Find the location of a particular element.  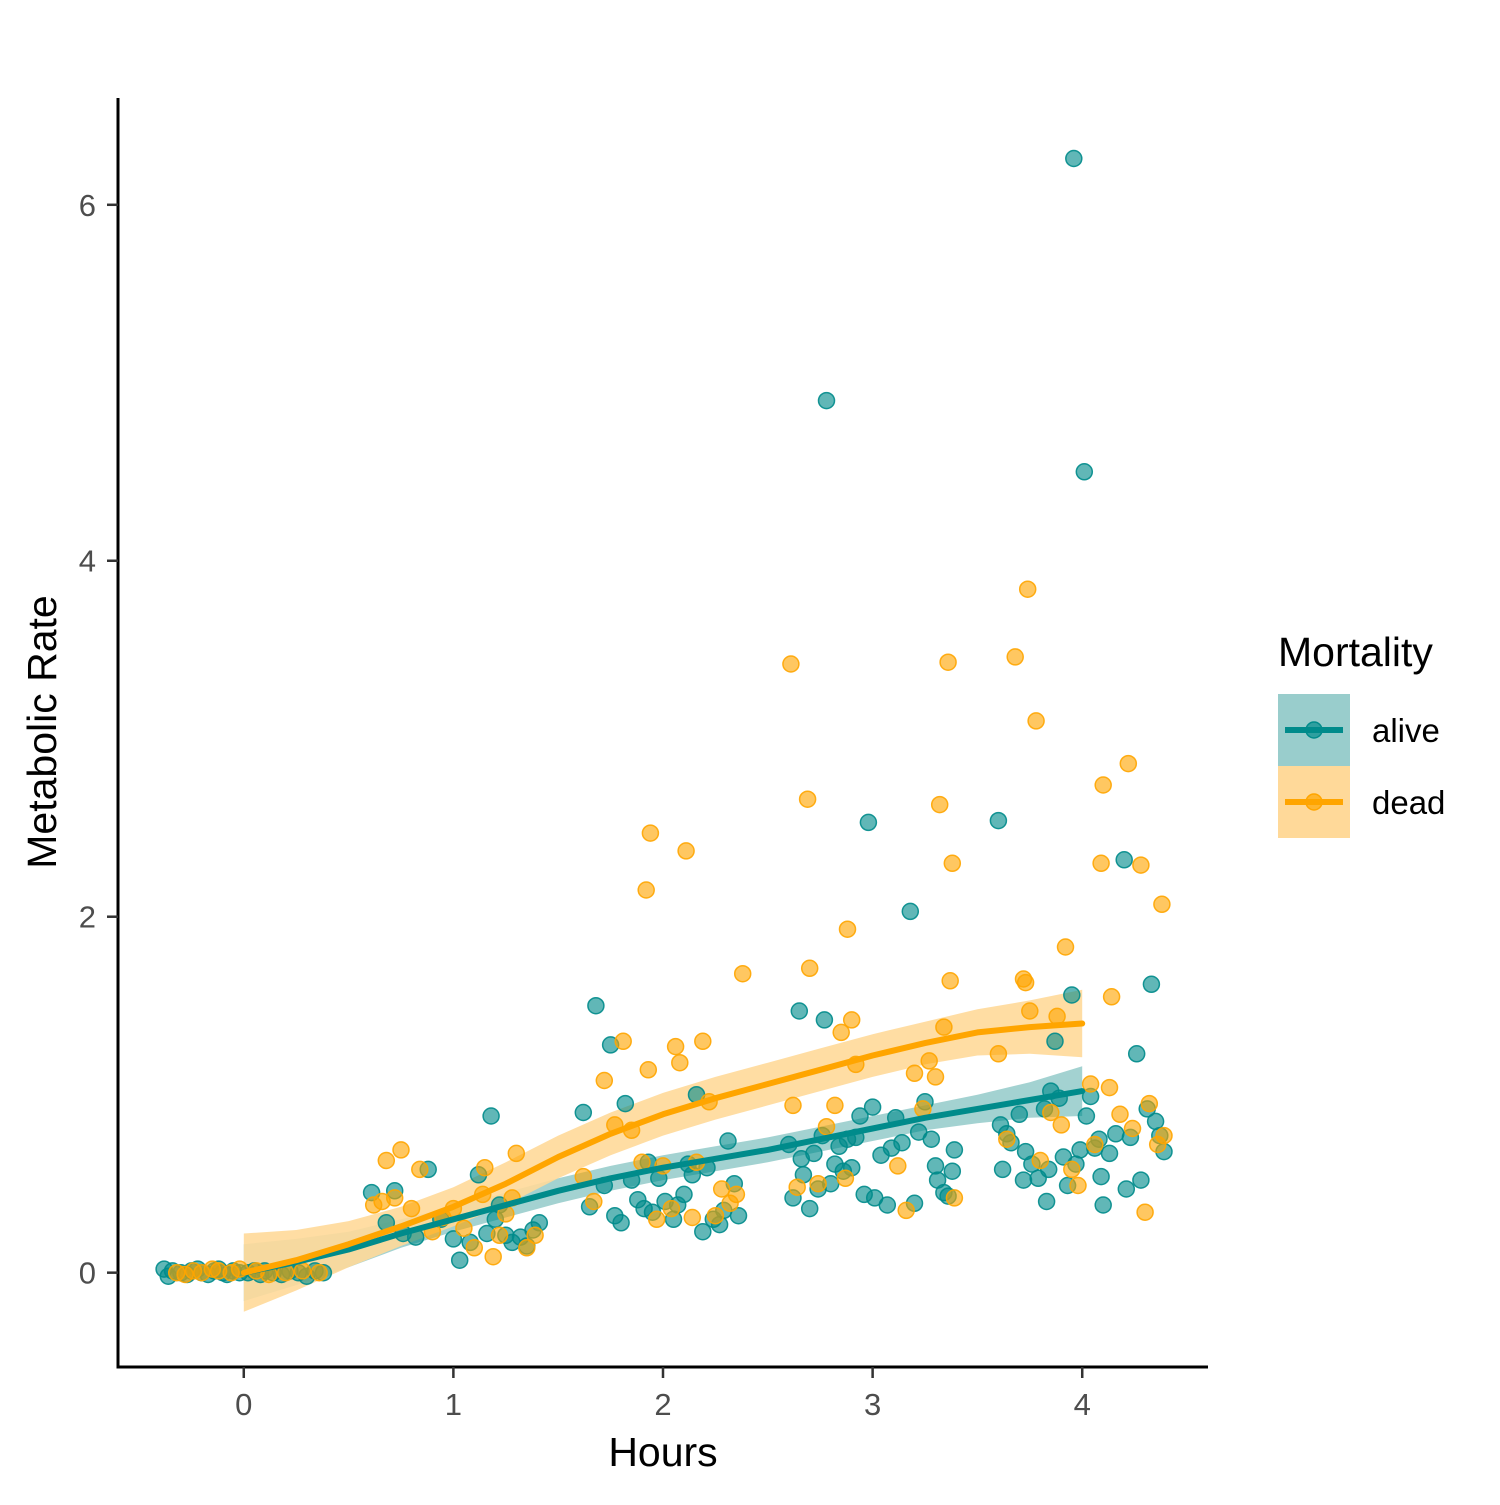

x-tick-label: 1 is located at coordinates (453, 1404).